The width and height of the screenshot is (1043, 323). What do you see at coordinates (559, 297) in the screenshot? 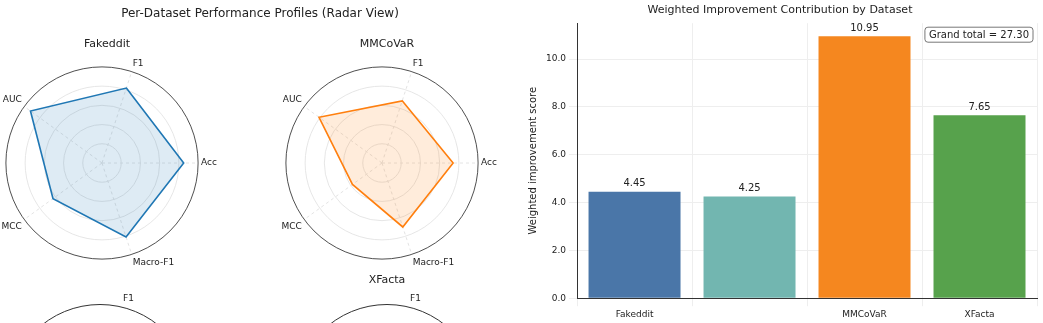
I see `y-tick-label: 0.0` at bounding box center [559, 297].